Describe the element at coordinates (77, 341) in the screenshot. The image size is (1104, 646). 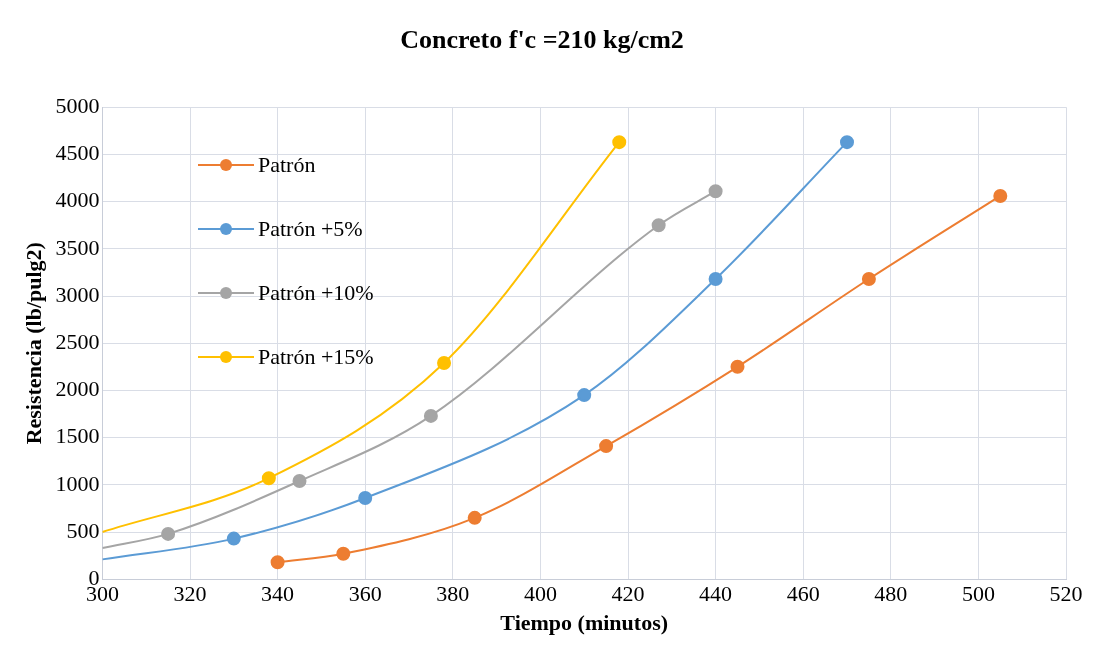
I see `y-tick-label: 2500` at that location.